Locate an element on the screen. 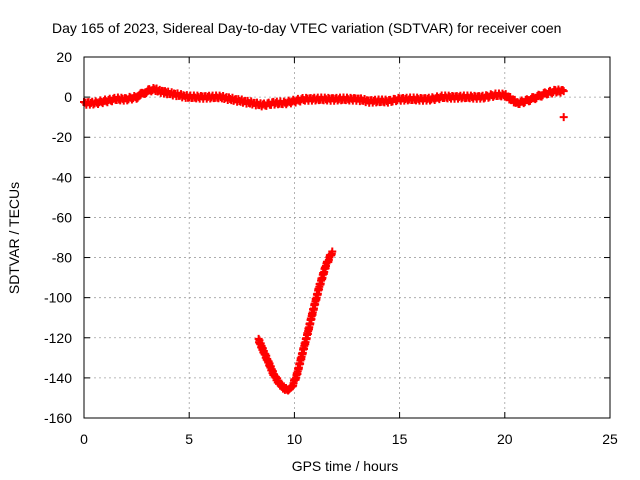 Image resolution: width=640 pixels, height=480 pixels. x-tick-label: 5 is located at coordinates (189, 439).